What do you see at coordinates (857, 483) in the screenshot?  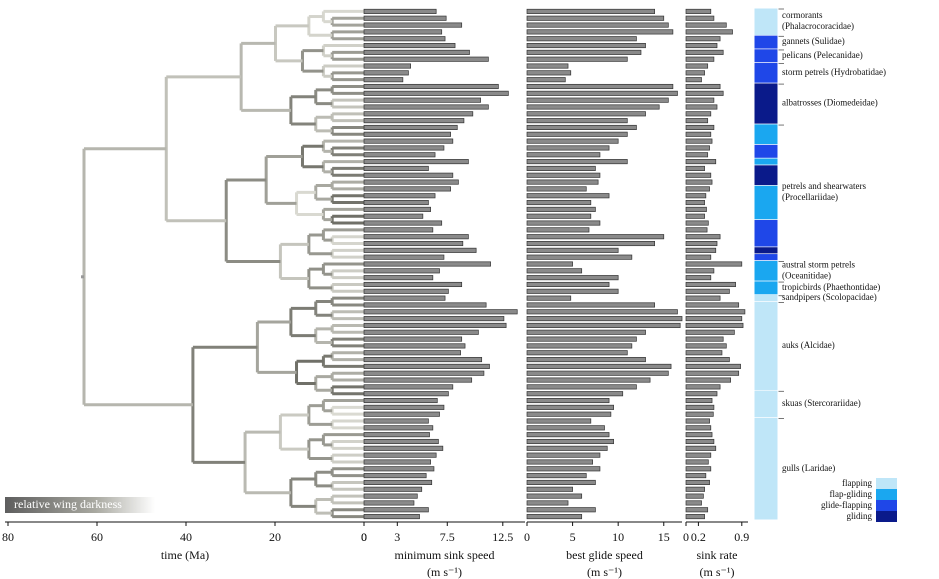 I see `legend-label: flapping` at bounding box center [857, 483].